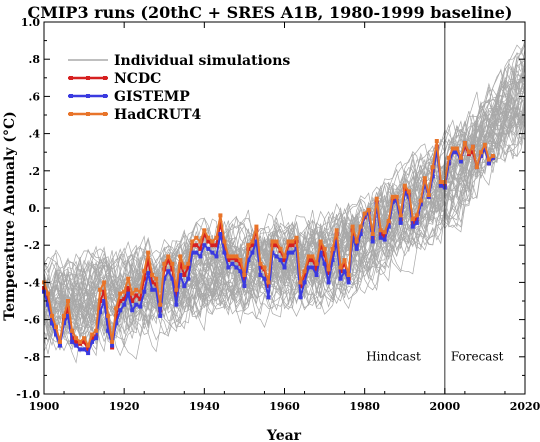 The width and height of the screenshot is (540, 442). What do you see at coordinates (30, 22) in the screenshot?
I see `y-tick-label: 1.0` at bounding box center [30, 22].